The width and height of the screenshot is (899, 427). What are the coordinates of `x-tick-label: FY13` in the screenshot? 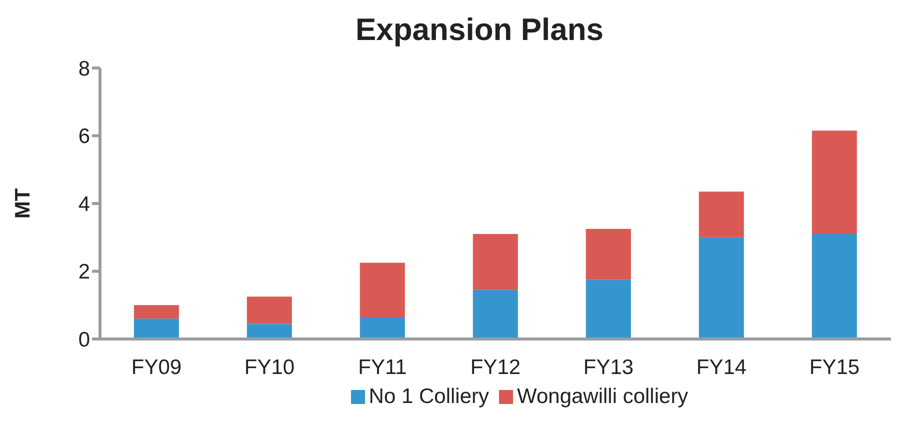 It's located at (608, 367).